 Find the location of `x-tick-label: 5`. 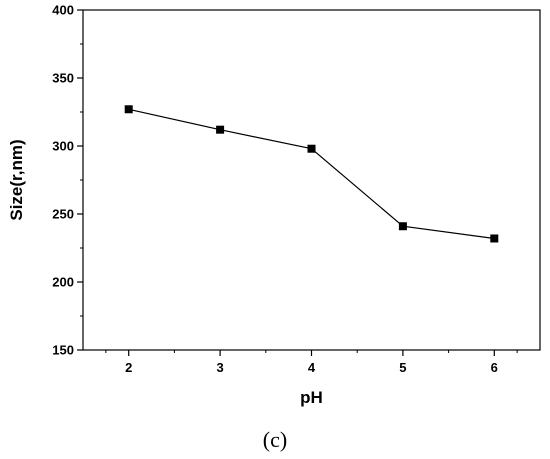

x-tick-label: 5 is located at coordinates (402, 367).